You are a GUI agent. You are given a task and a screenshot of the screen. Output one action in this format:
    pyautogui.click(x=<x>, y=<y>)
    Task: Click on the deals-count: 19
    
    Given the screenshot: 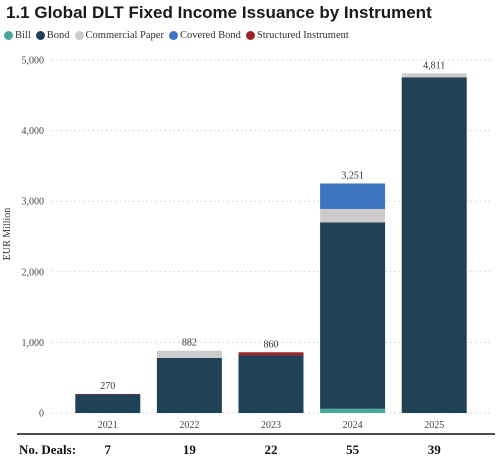 What is the action you would take?
    pyautogui.click(x=190, y=449)
    